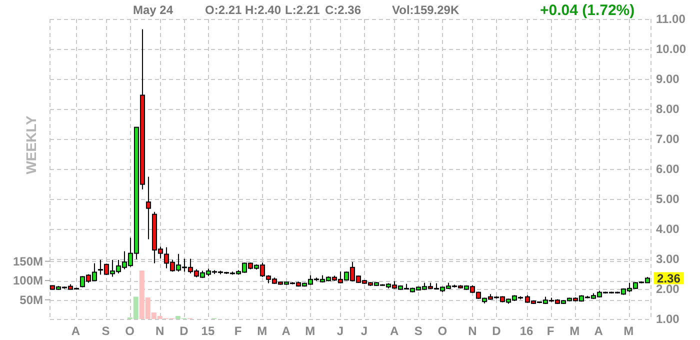  I want to click on y-tick-label: 6.00, so click(668, 169).